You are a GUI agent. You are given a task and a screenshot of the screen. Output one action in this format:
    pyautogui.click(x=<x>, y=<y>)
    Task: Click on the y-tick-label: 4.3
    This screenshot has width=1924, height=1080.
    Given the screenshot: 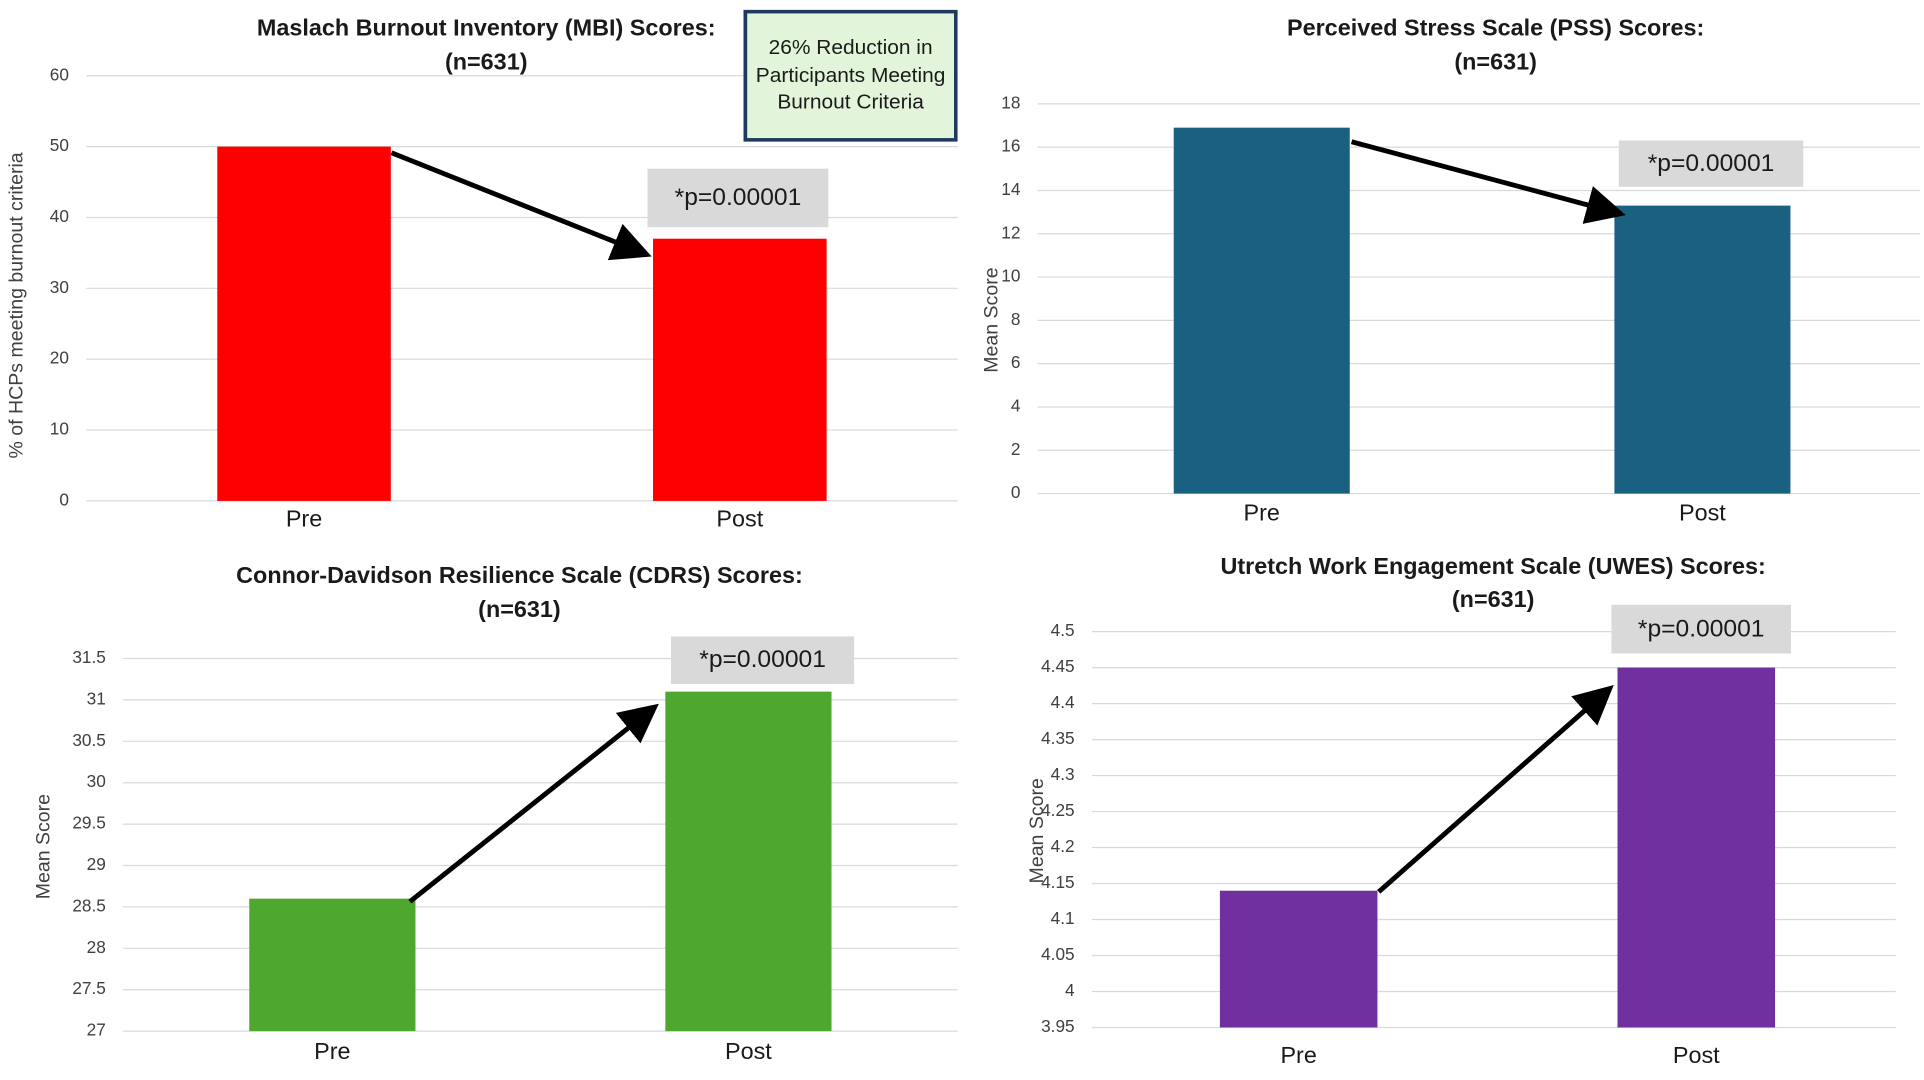 What is the action you would take?
    pyautogui.click(x=1063, y=774)
    